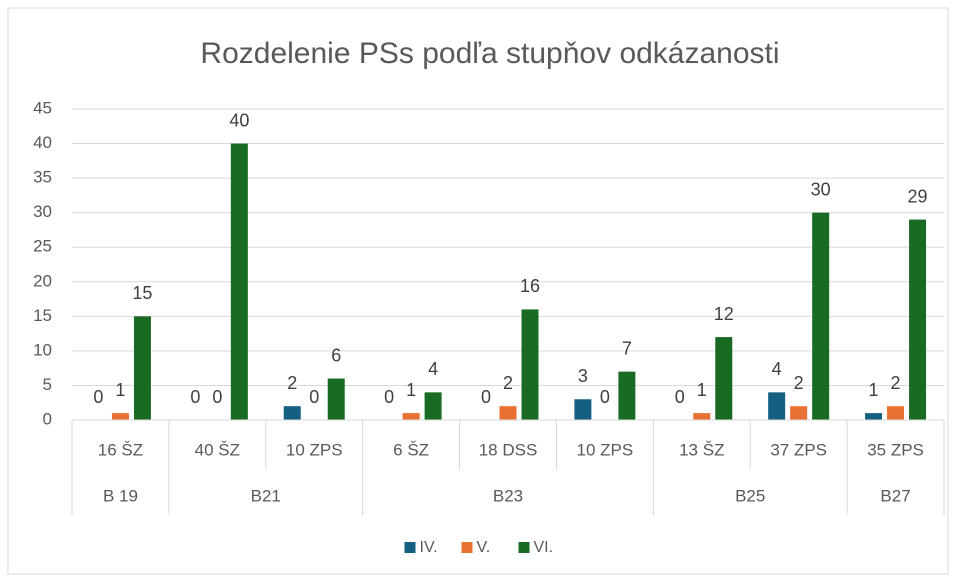 This screenshot has width=957, height=580. What do you see at coordinates (750, 495) in the screenshot?
I see `group-label: B25` at bounding box center [750, 495].